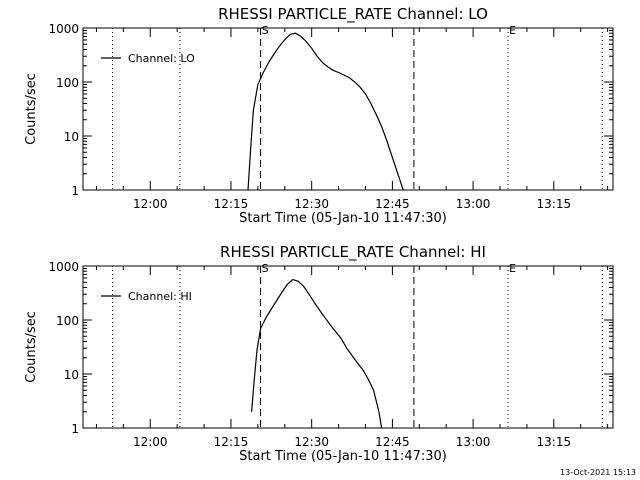 Image resolution: width=640 pixels, height=480 pixels. What do you see at coordinates (554, 204) in the screenshot?
I see `panel-1-x-tick-label-1315: 13:15` at bounding box center [554, 204].